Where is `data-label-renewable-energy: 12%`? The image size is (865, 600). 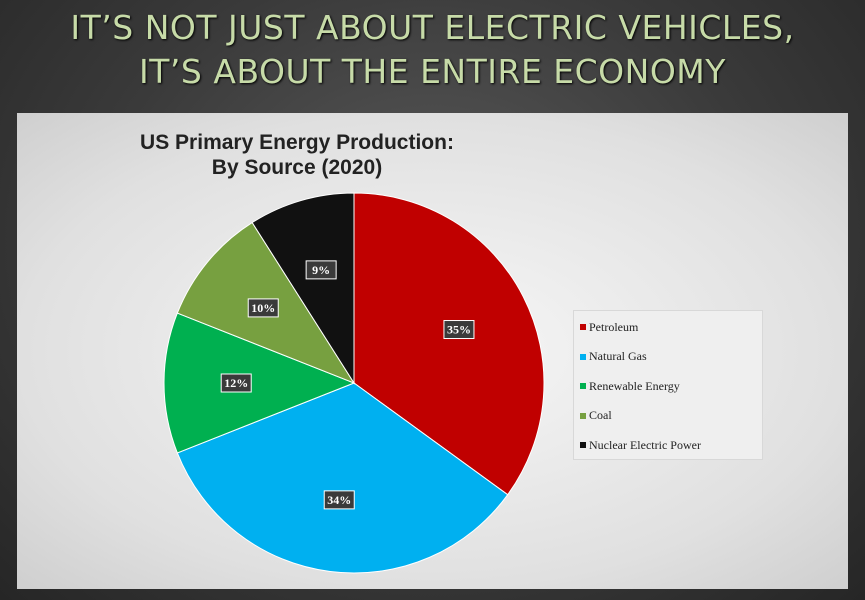 data-label-renewable-energy: 12% is located at coordinates (236, 383).